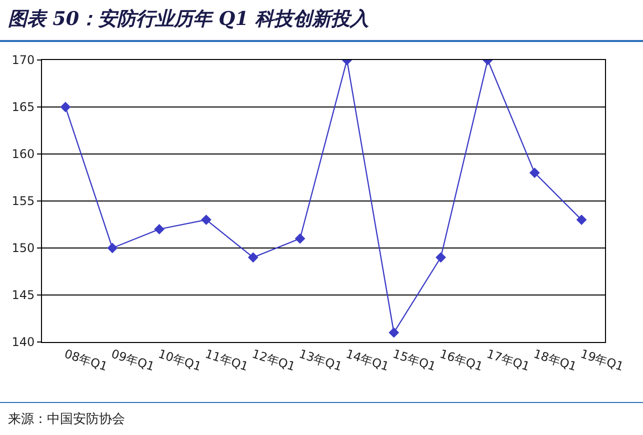 This screenshot has width=643, height=435. Describe the element at coordinates (23, 154) in the screenshot. I see `y-tick-label: 160` at that location.